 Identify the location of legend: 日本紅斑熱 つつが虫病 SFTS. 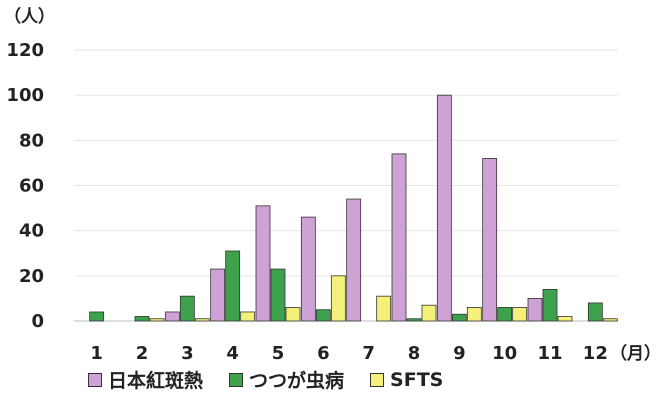
(278, 379).